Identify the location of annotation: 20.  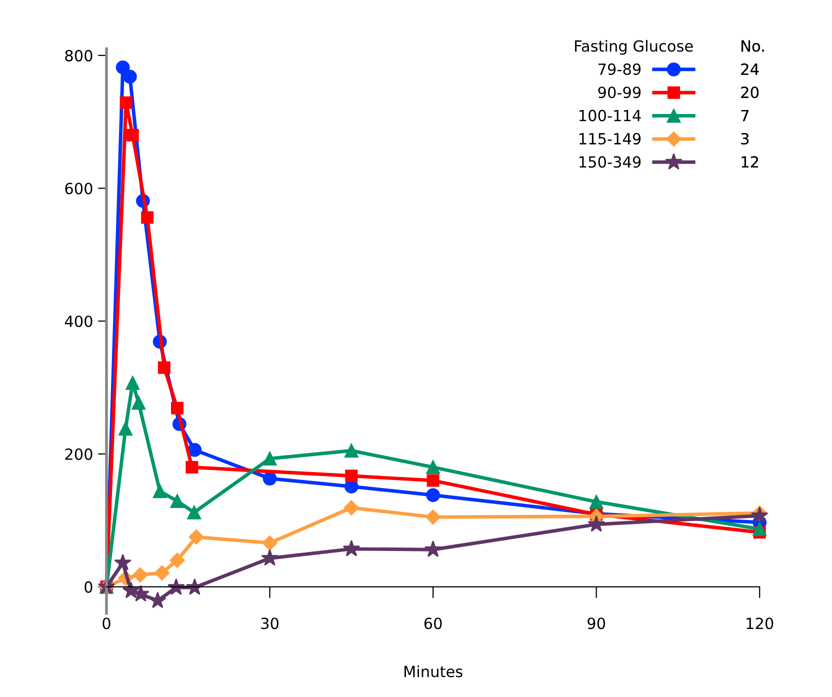
(750, 92).